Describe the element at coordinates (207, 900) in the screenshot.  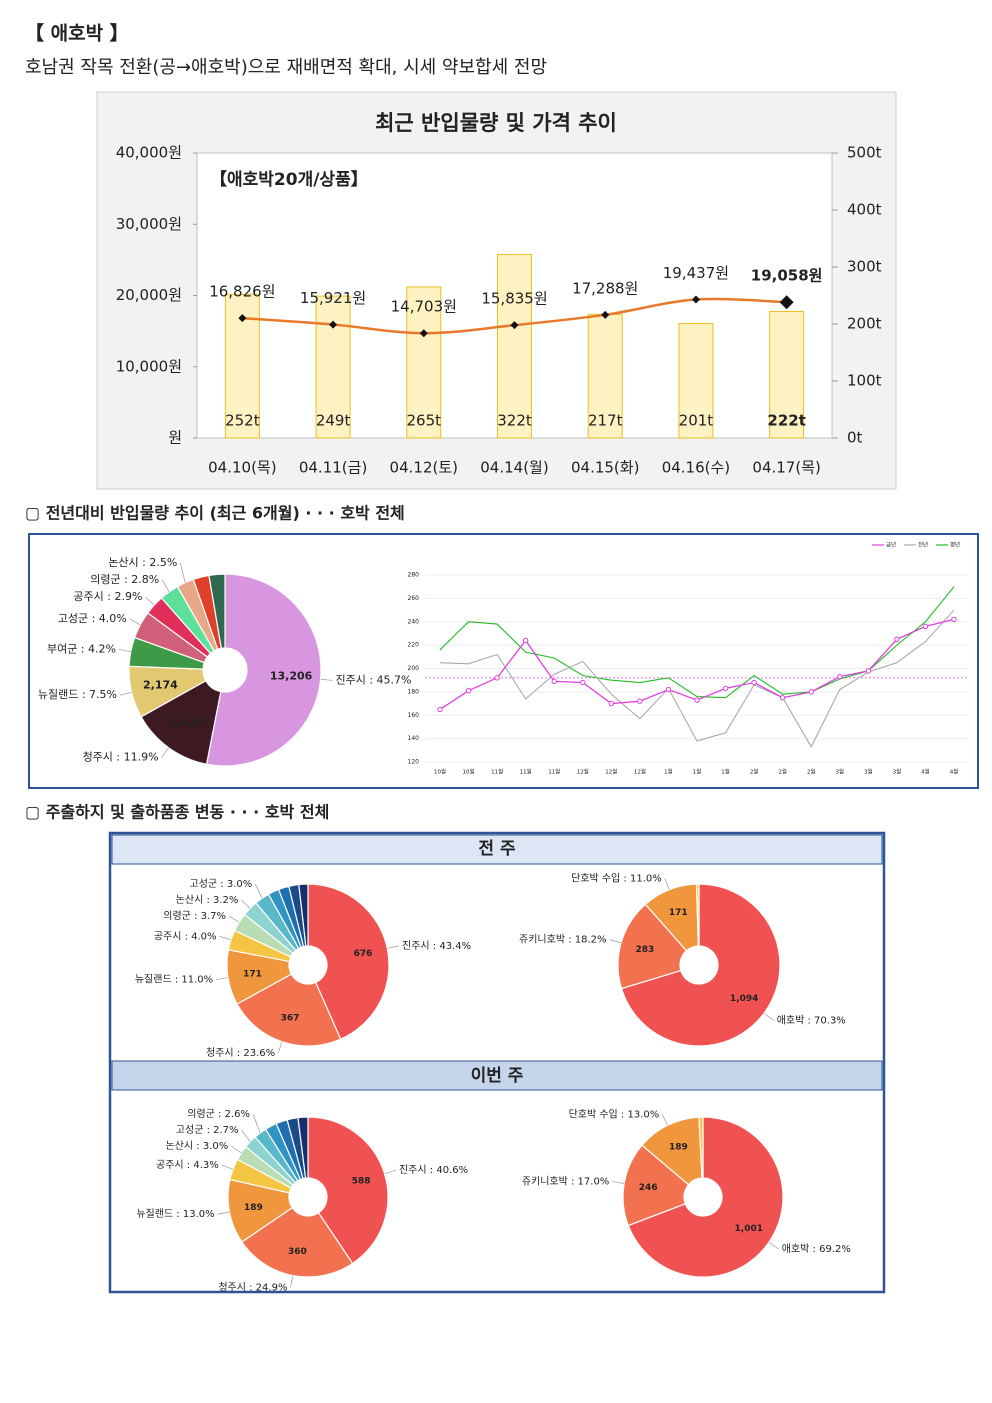
I see `slice-label: 논산시 : 3.2%` at that location.